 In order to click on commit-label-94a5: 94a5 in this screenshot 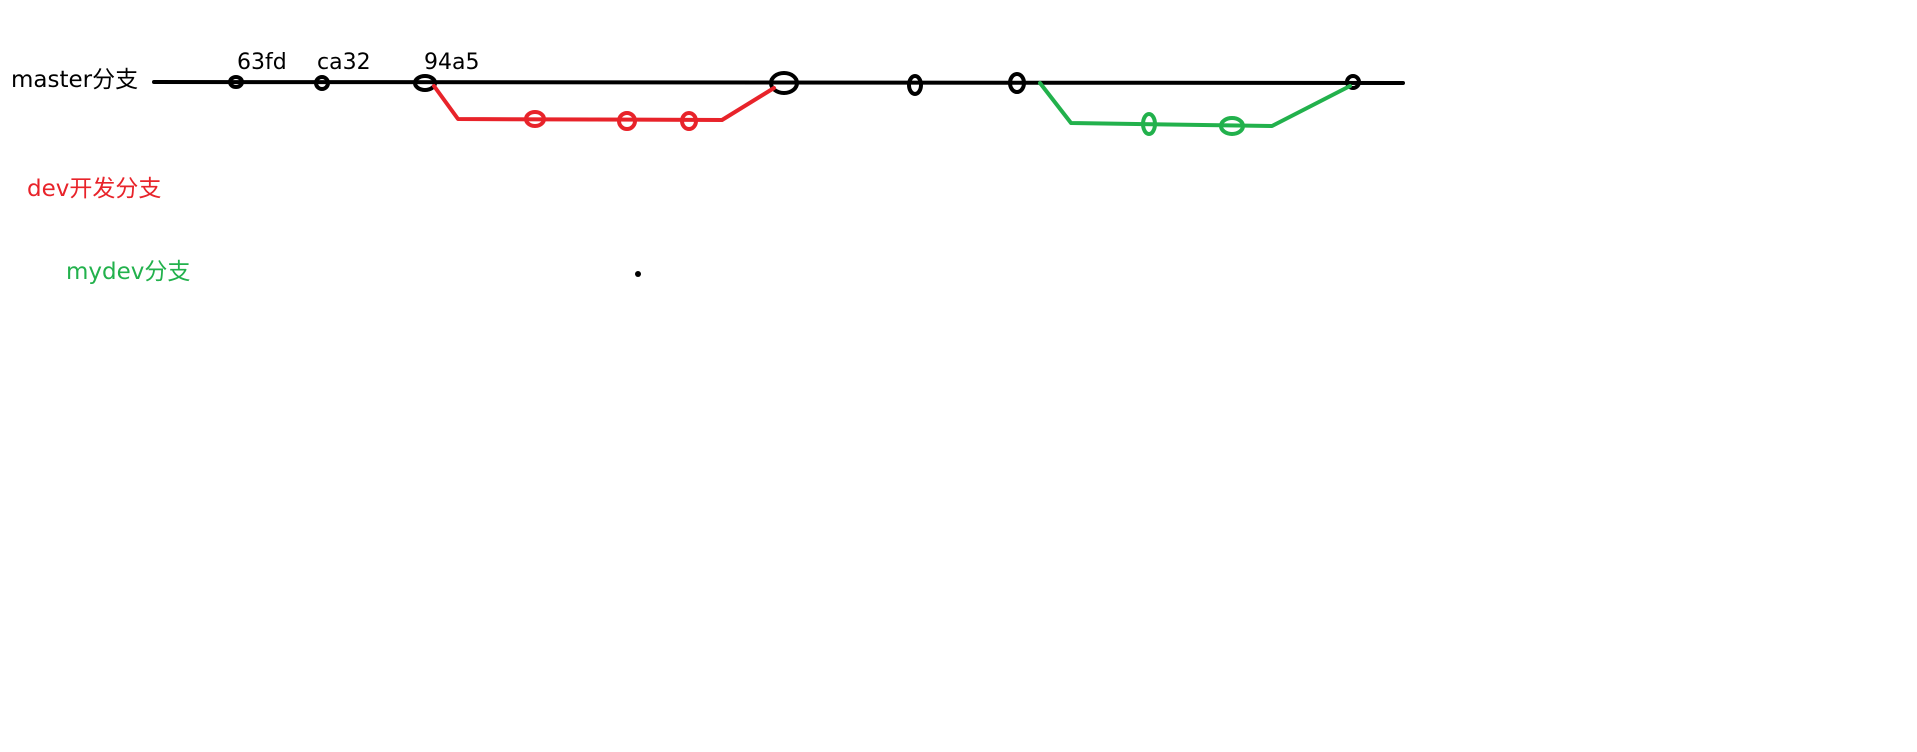, I will do `click(451, 62)`.